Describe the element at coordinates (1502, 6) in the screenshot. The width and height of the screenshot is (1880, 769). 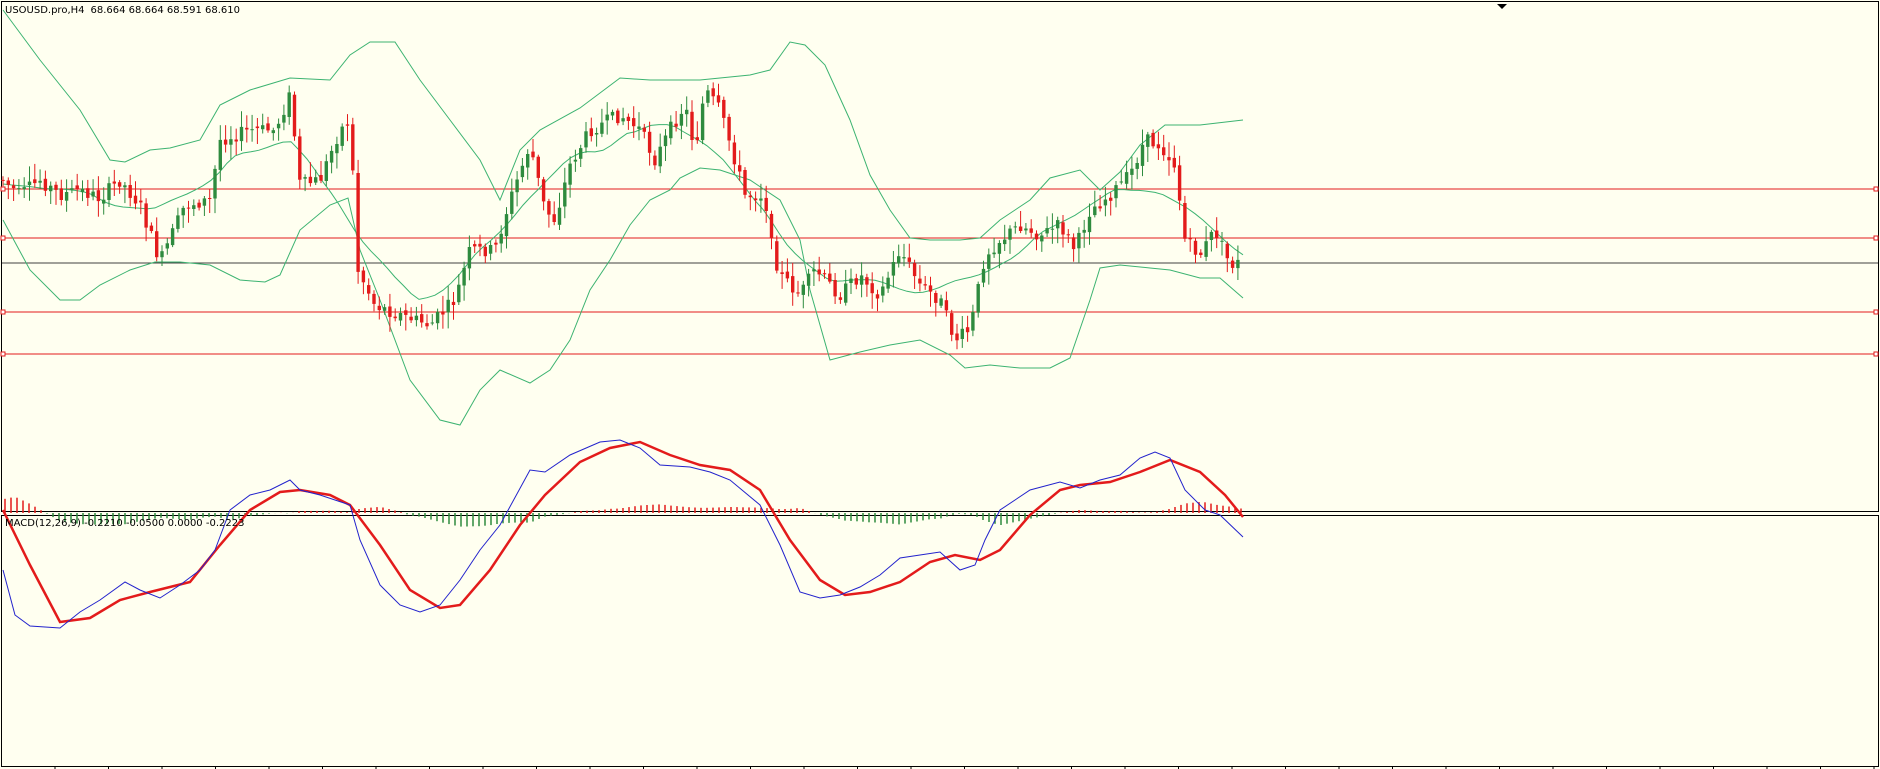
I see `shift-marker-icon` at that location.